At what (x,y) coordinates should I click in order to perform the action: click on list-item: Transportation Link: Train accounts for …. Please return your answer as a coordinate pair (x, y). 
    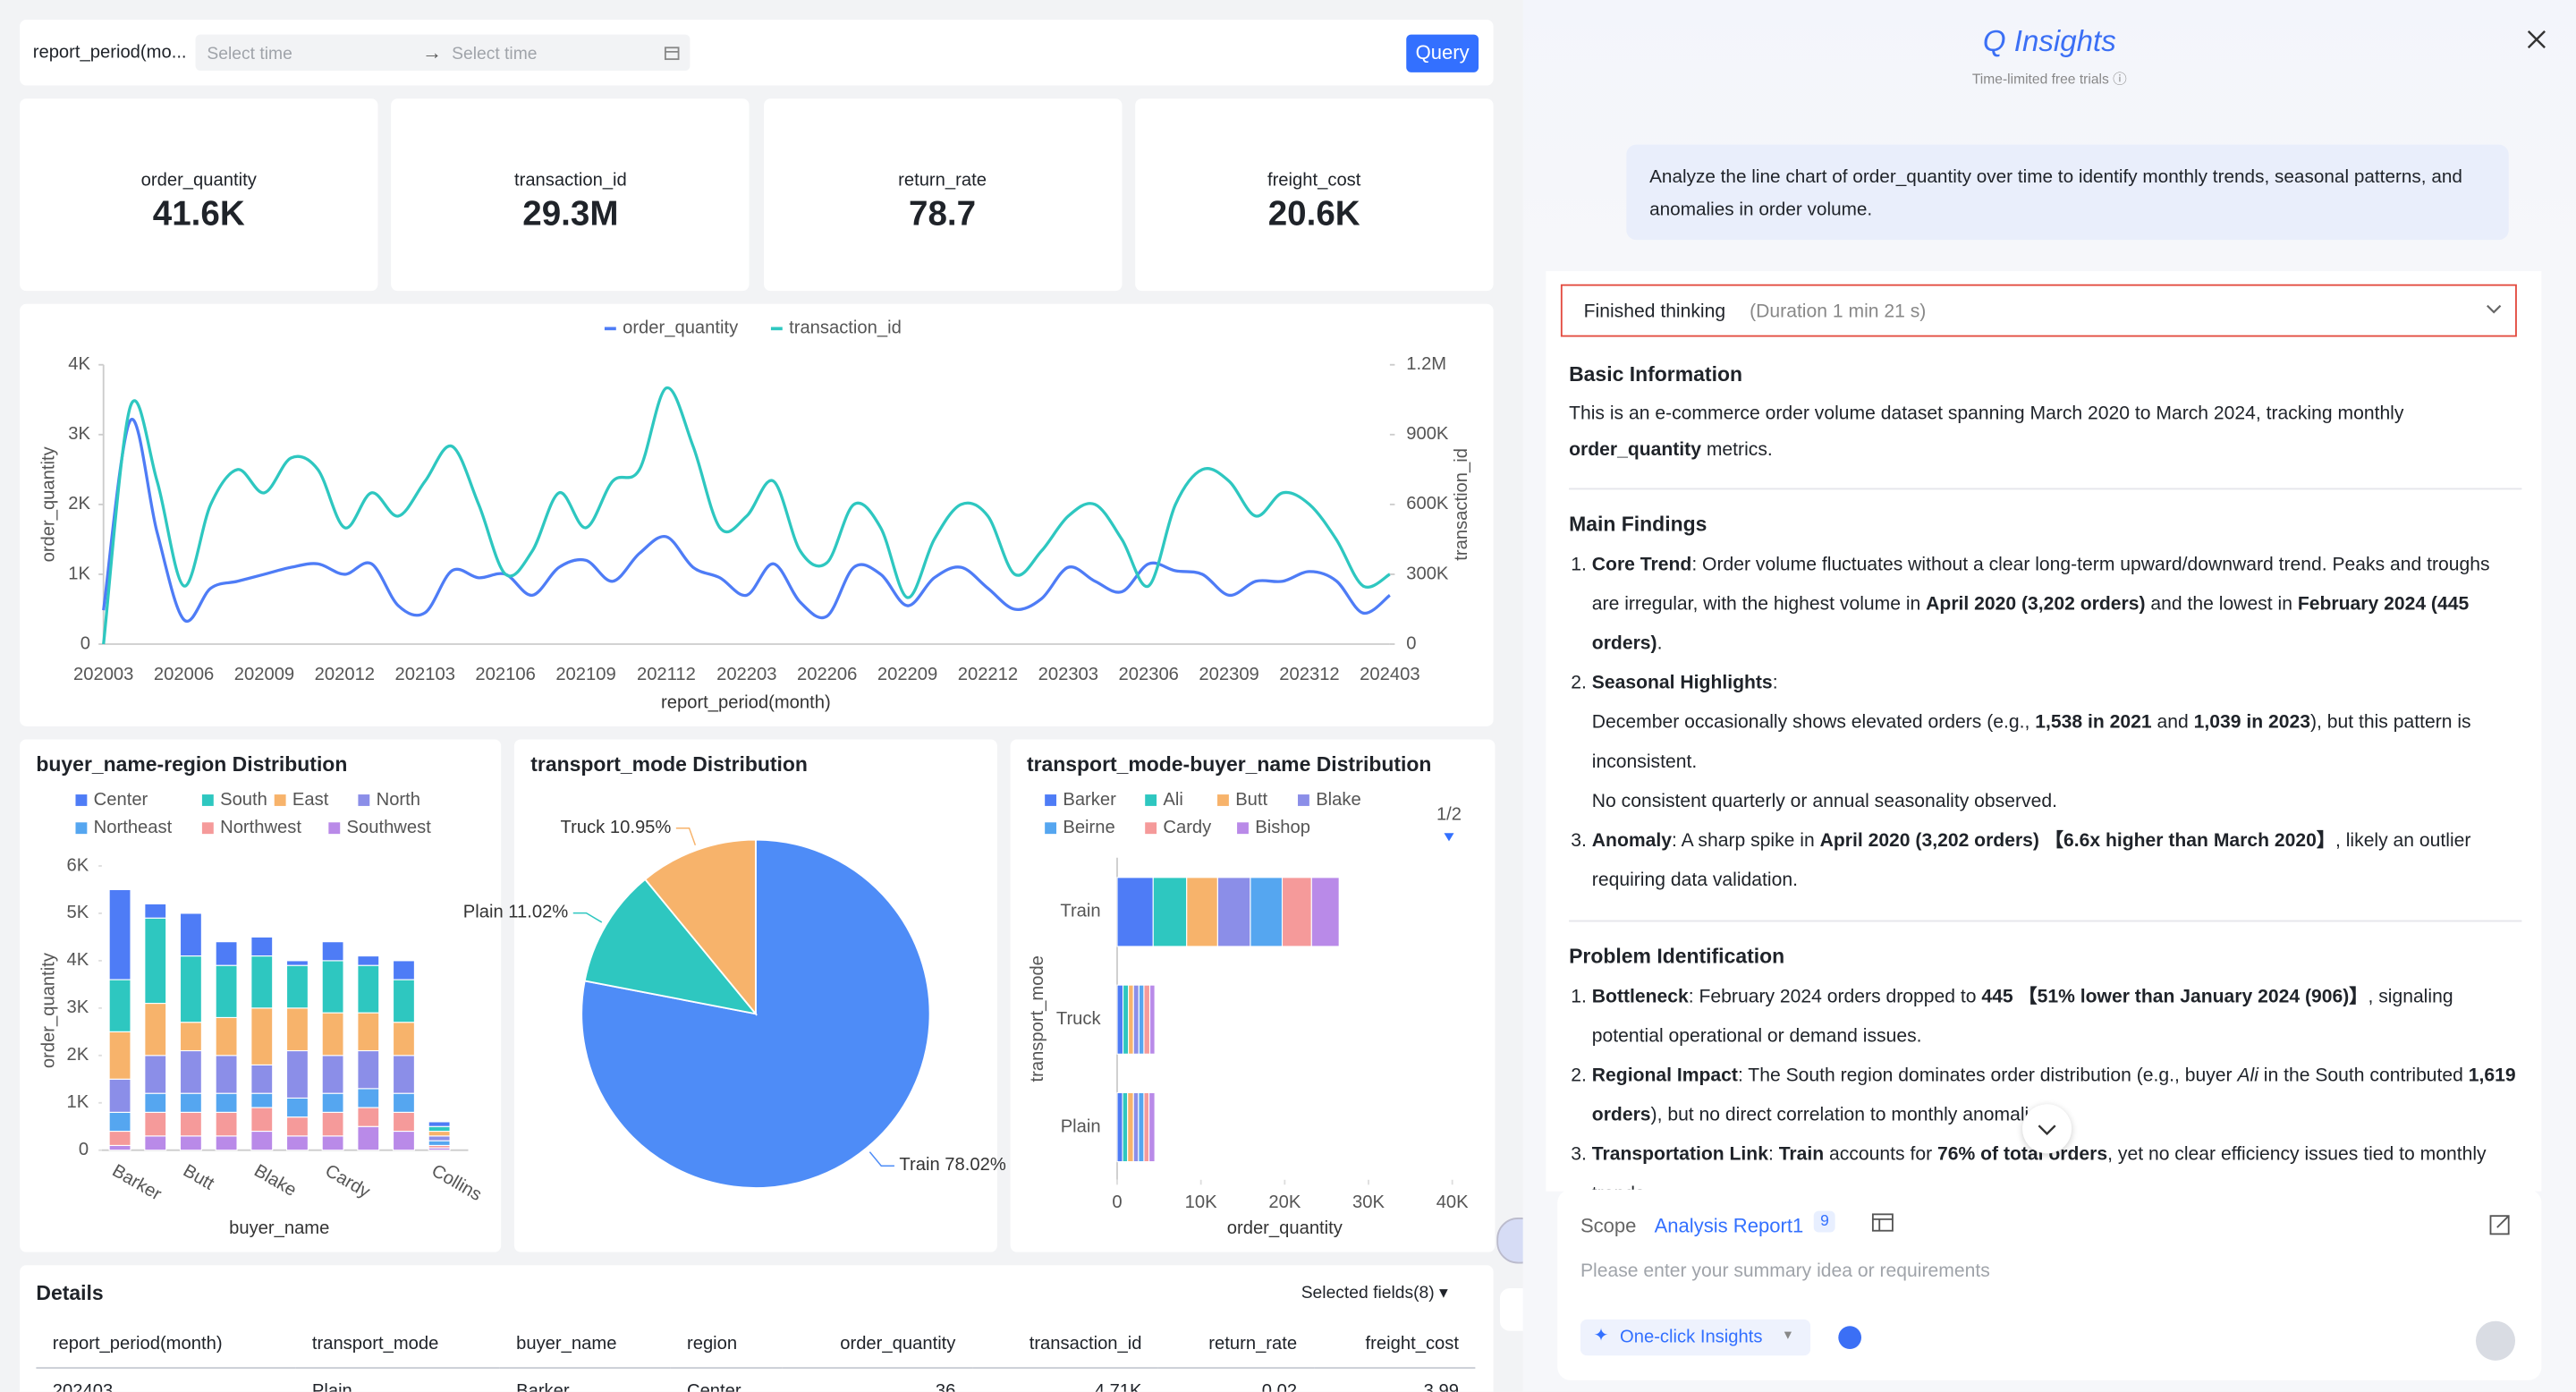
    Looking at the image, I should click on (2057, 1163).